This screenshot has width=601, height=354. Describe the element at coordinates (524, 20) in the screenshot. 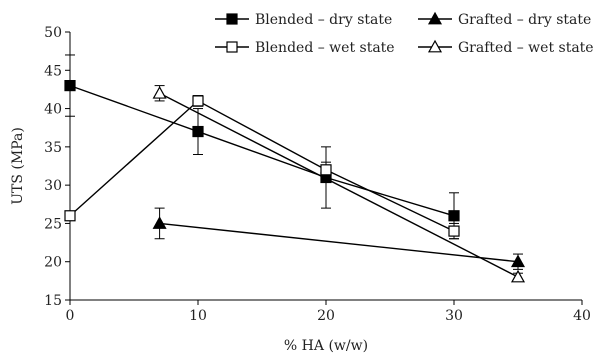

I see `legend-label: Grafted – dry state` at that location.